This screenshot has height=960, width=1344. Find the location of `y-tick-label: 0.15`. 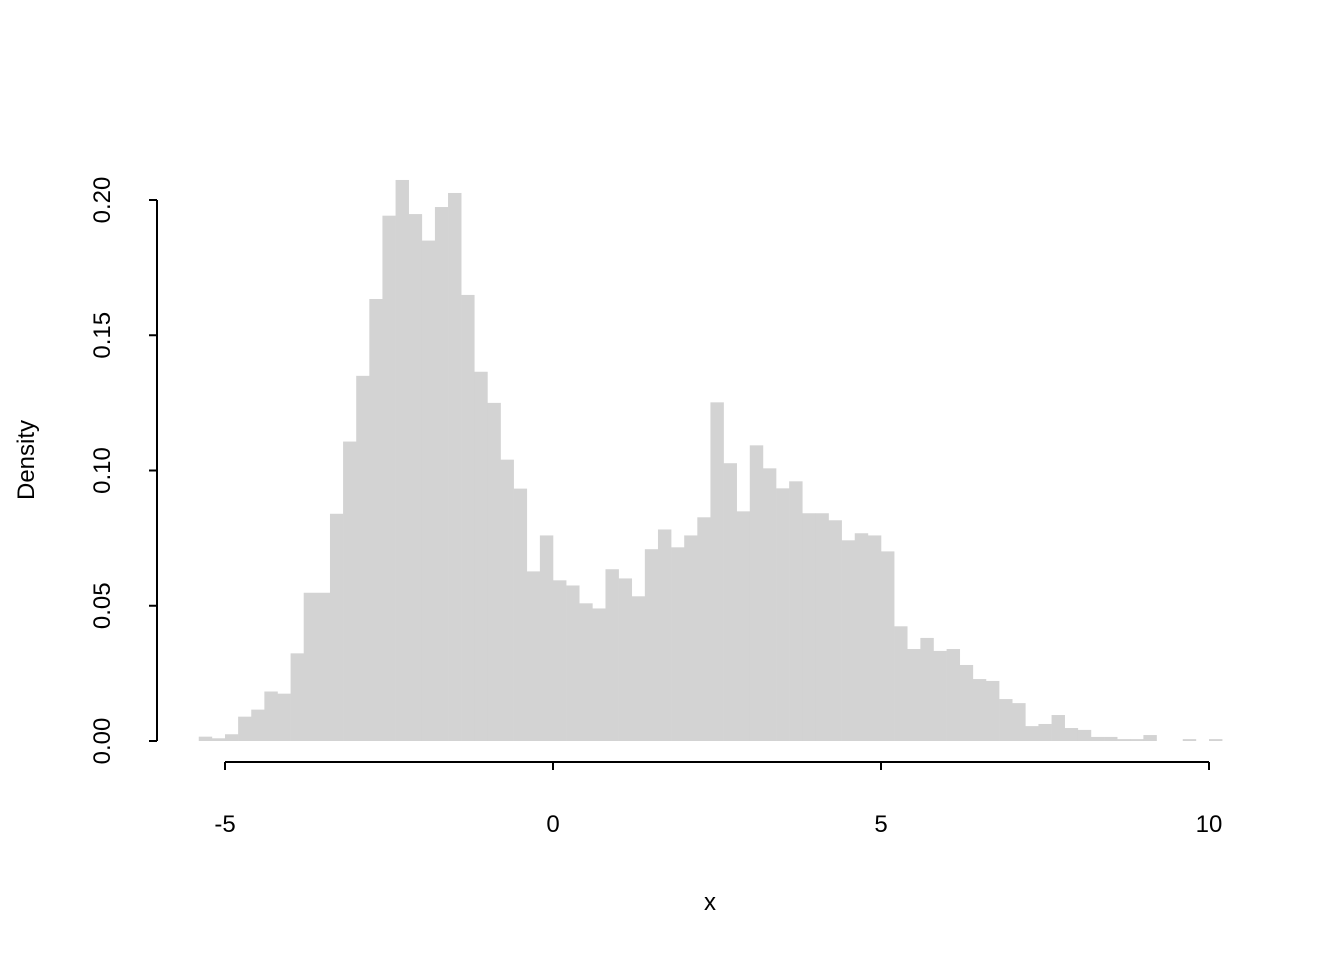

y-tick-label: 0.15 is located at coordinates (102, 335).